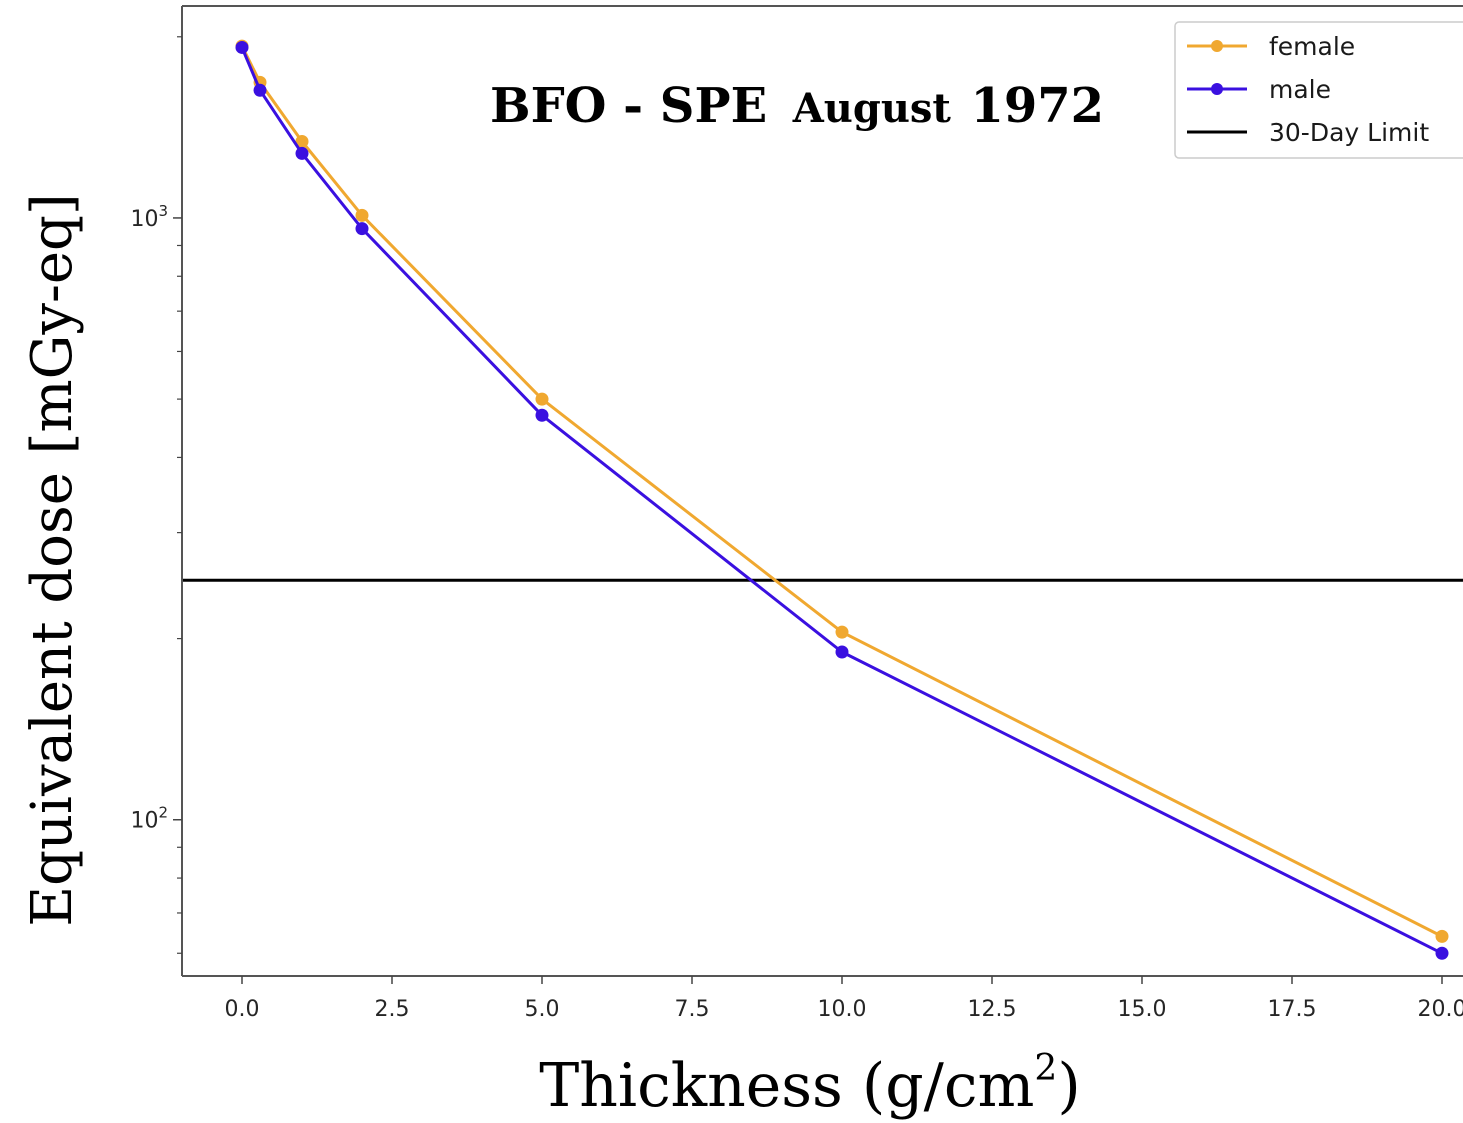 The width and height of the screenshot is (1463, 1123). I want to click on x-tick-label: 12.5, so click(992, 1009).